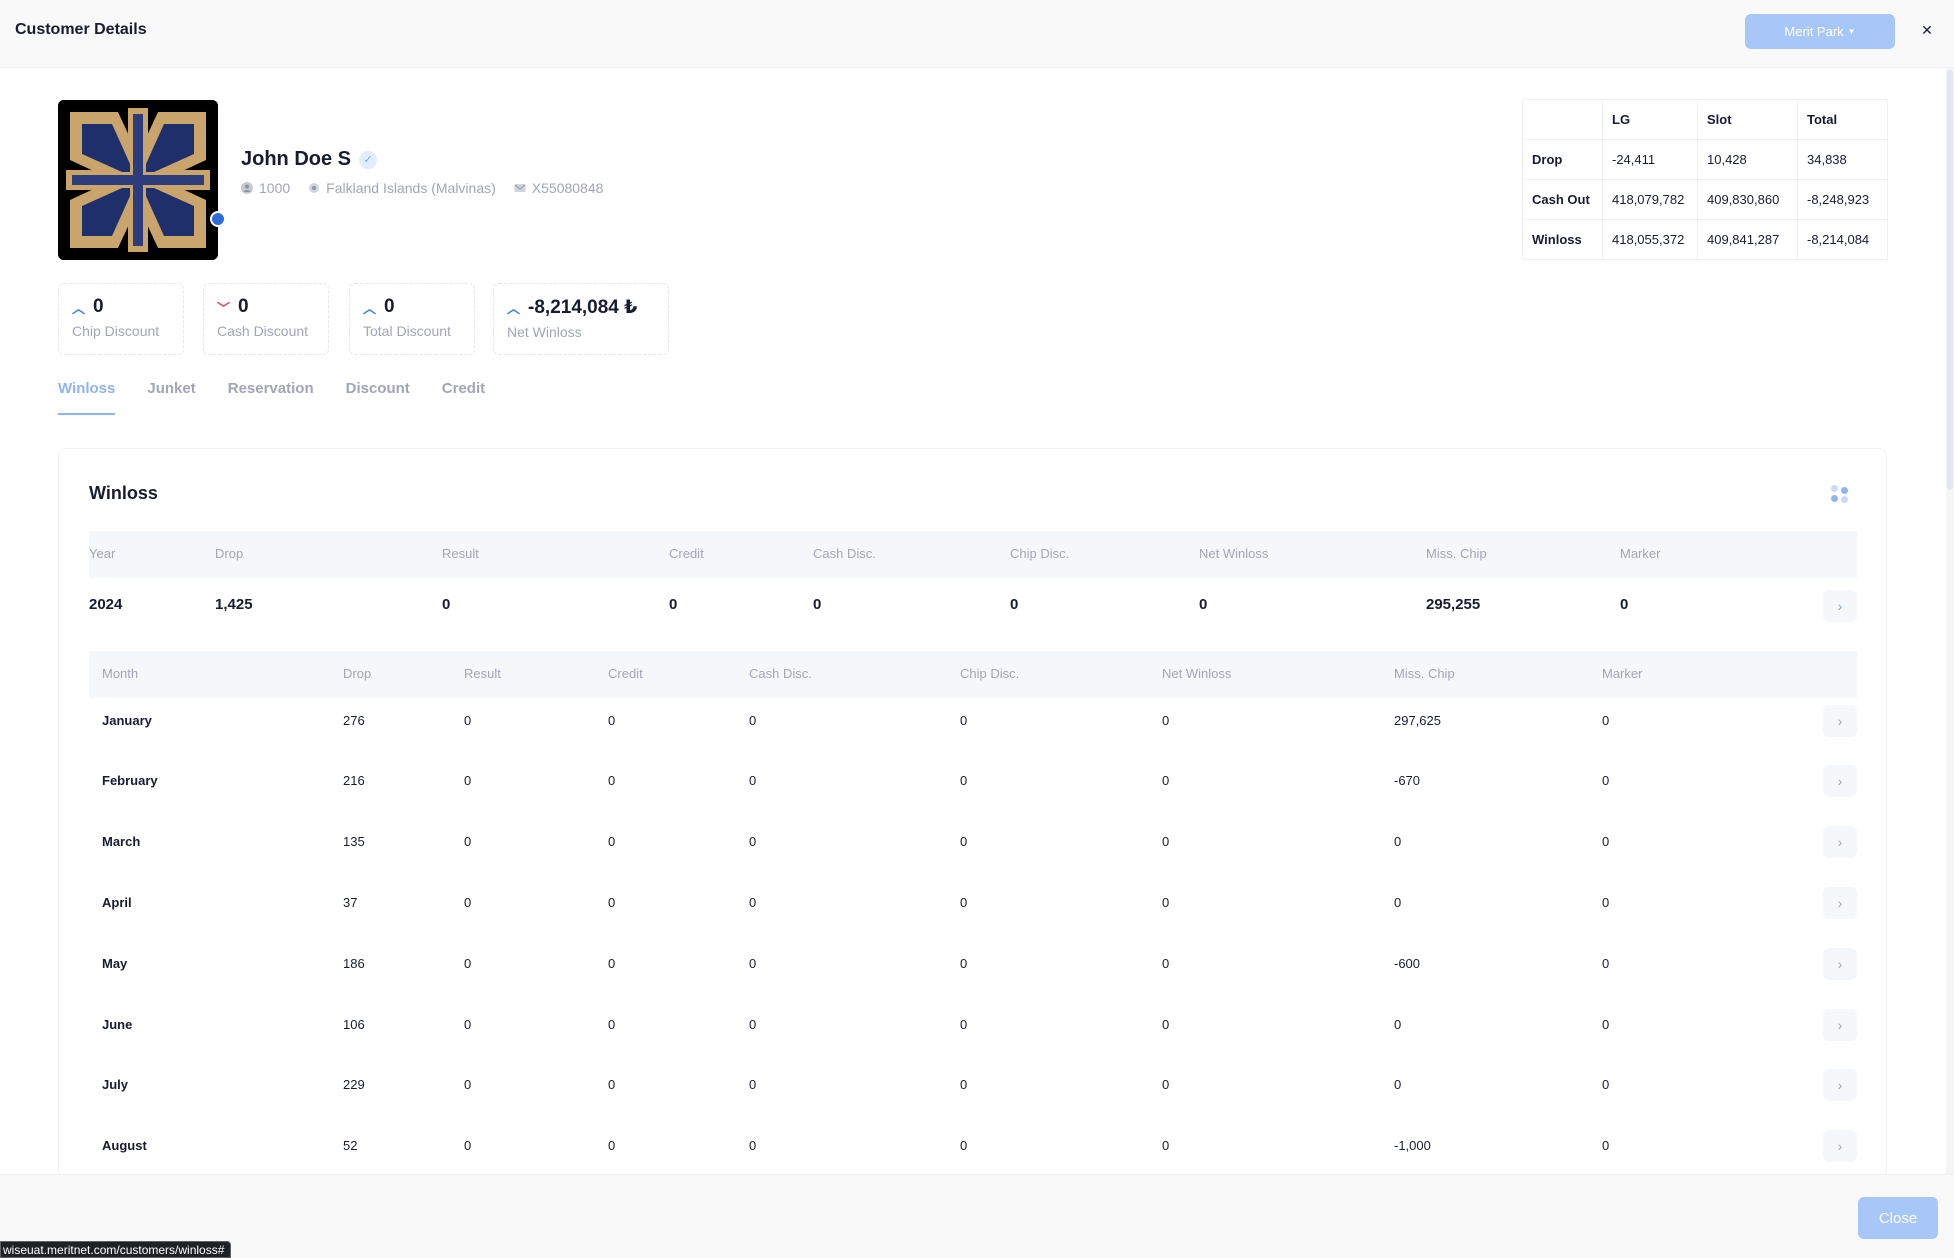 This screenshot has width=1954, height=1258. What do you see at coordinates (1842, 239) in the screenshot?
I see `summary-cell: -8,214,084` at bounding box center [1842, 239].